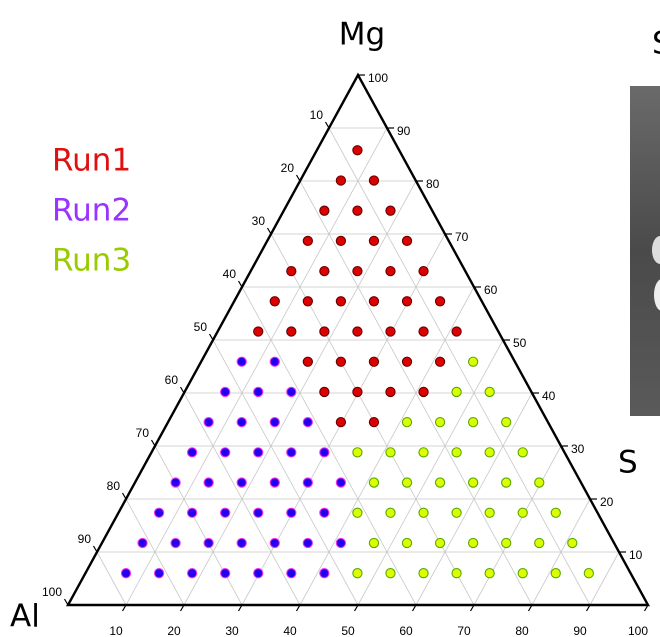 This screenshot has width=660, height=637. Describe the element at coordinates (290, 630) in the screenshot. I see `bottom-tick-label: 40` at that location.